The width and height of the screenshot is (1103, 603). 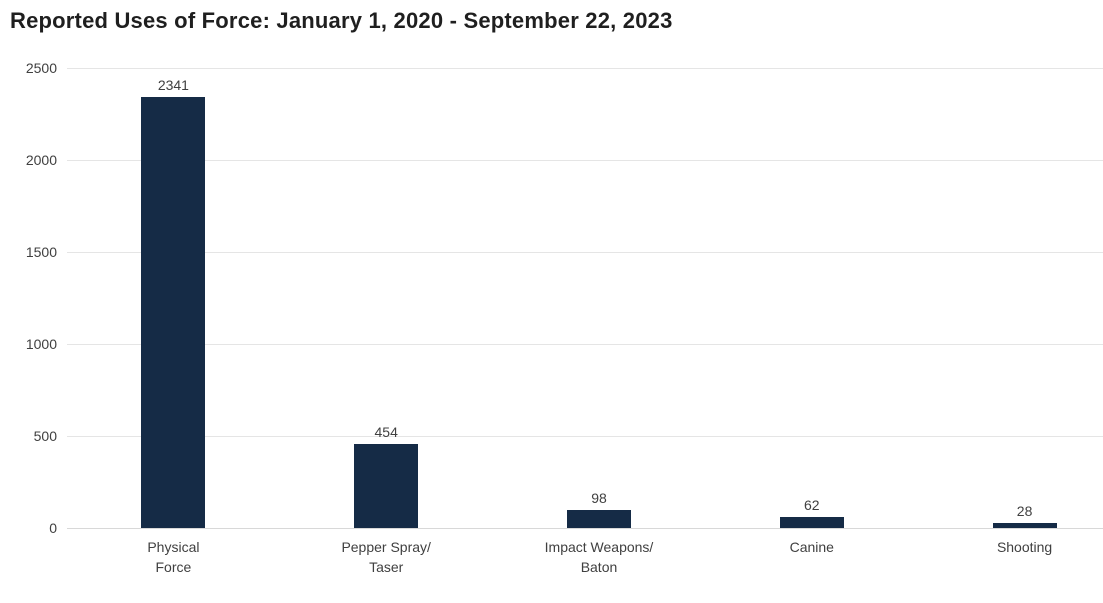 I want to click on y-tick-label-1000: 1000, so click(x=41, y=344).